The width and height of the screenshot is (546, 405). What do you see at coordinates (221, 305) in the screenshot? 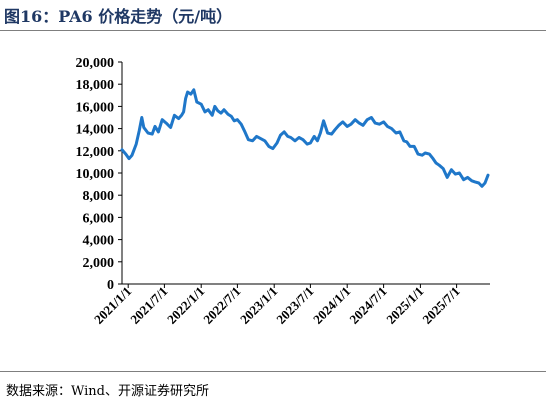
I see `x-tick-label: 2022/7/1` at bounding box center [221, 305].